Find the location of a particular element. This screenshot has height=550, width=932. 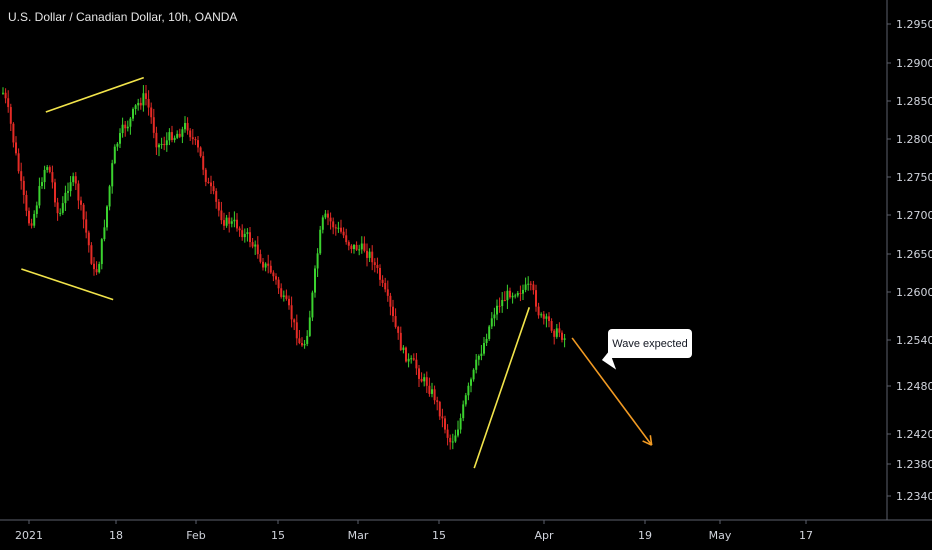

y-tick-label: 1.26000 is located at coordinates (914, 292).